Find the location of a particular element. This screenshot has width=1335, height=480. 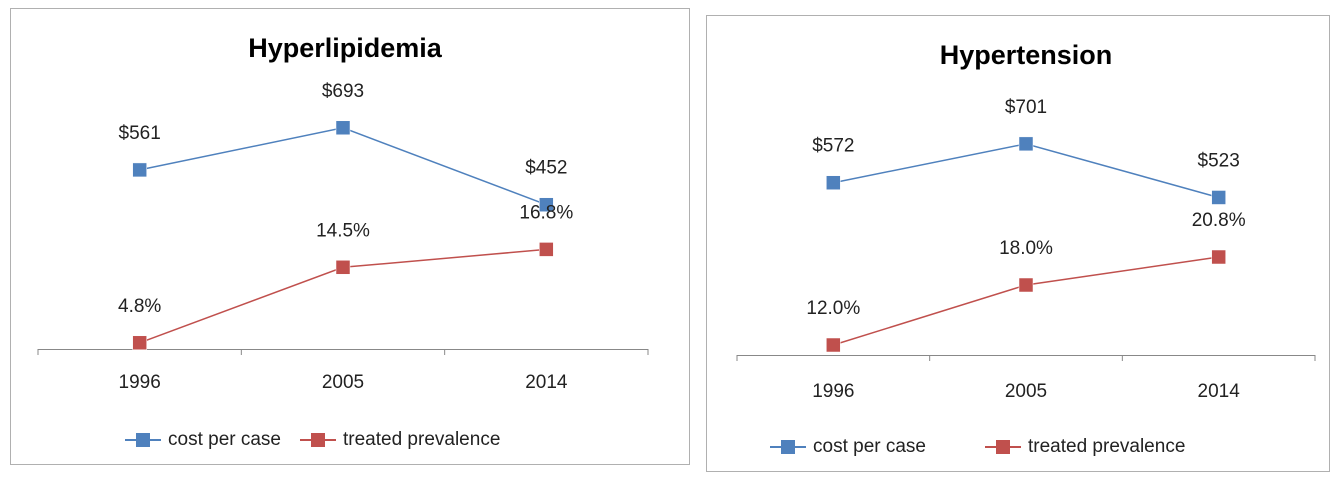

chart-title: Hypertension is located at coordinates (1026, 55).